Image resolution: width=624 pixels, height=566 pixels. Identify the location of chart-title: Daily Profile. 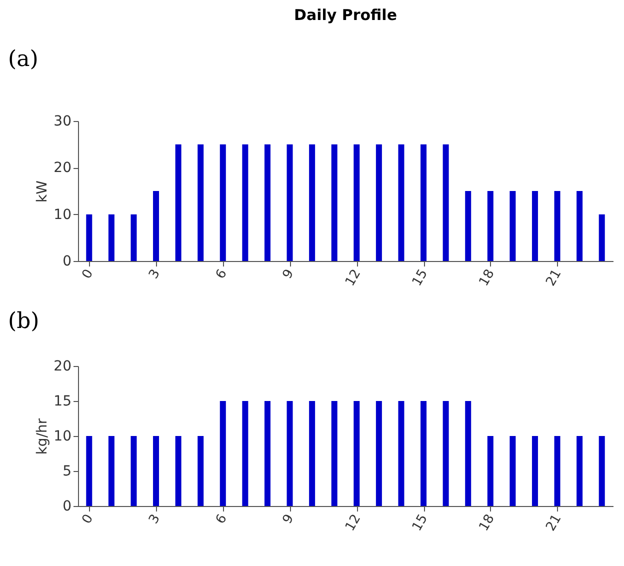
(345, 15).